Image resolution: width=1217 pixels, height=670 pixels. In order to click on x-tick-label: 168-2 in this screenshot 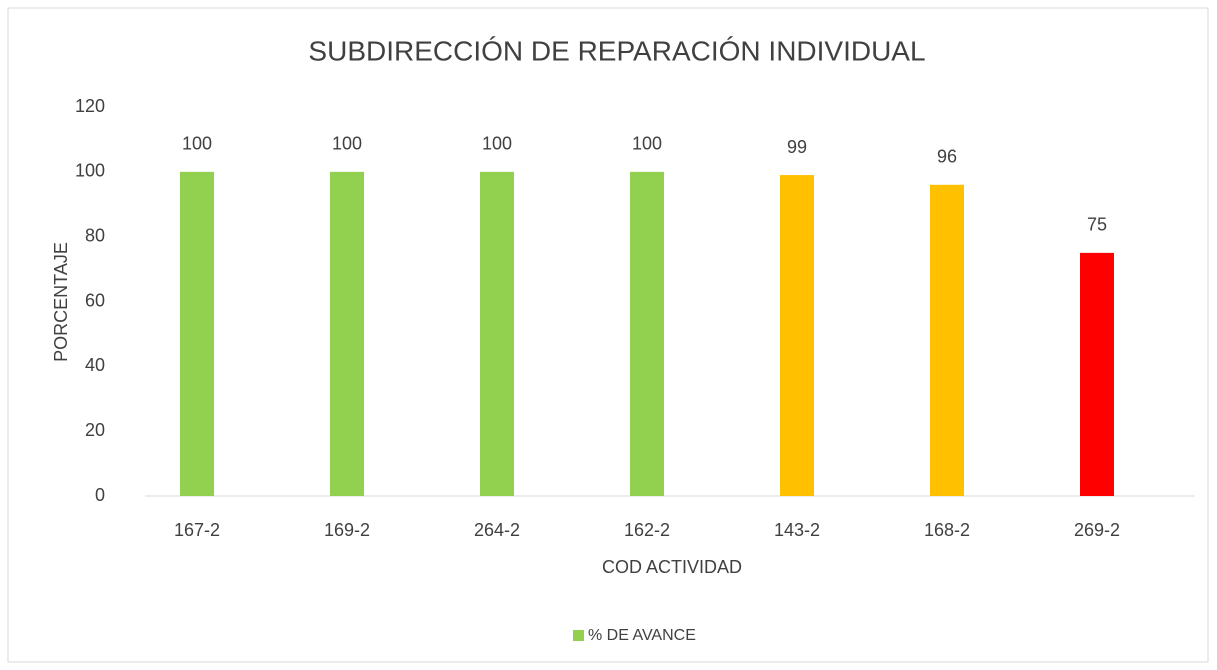, I will do `click(947, 530)`.